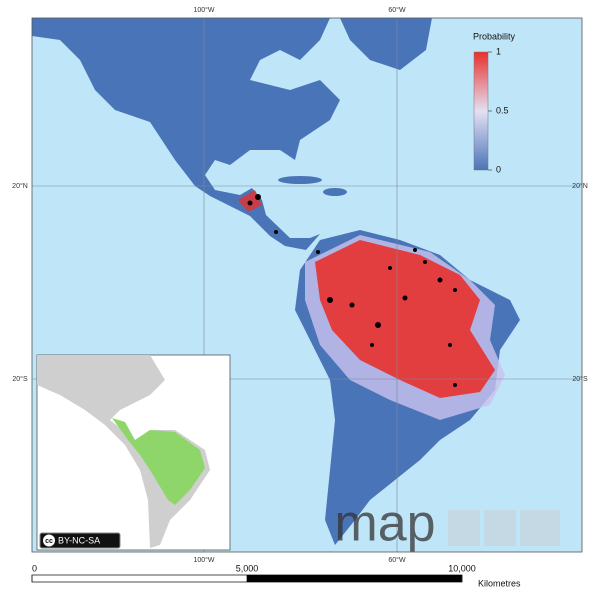 The width and height of the screenshot is (600, 604). I want to click on colorbar-tick-label: 0.5, so click(502, 110).